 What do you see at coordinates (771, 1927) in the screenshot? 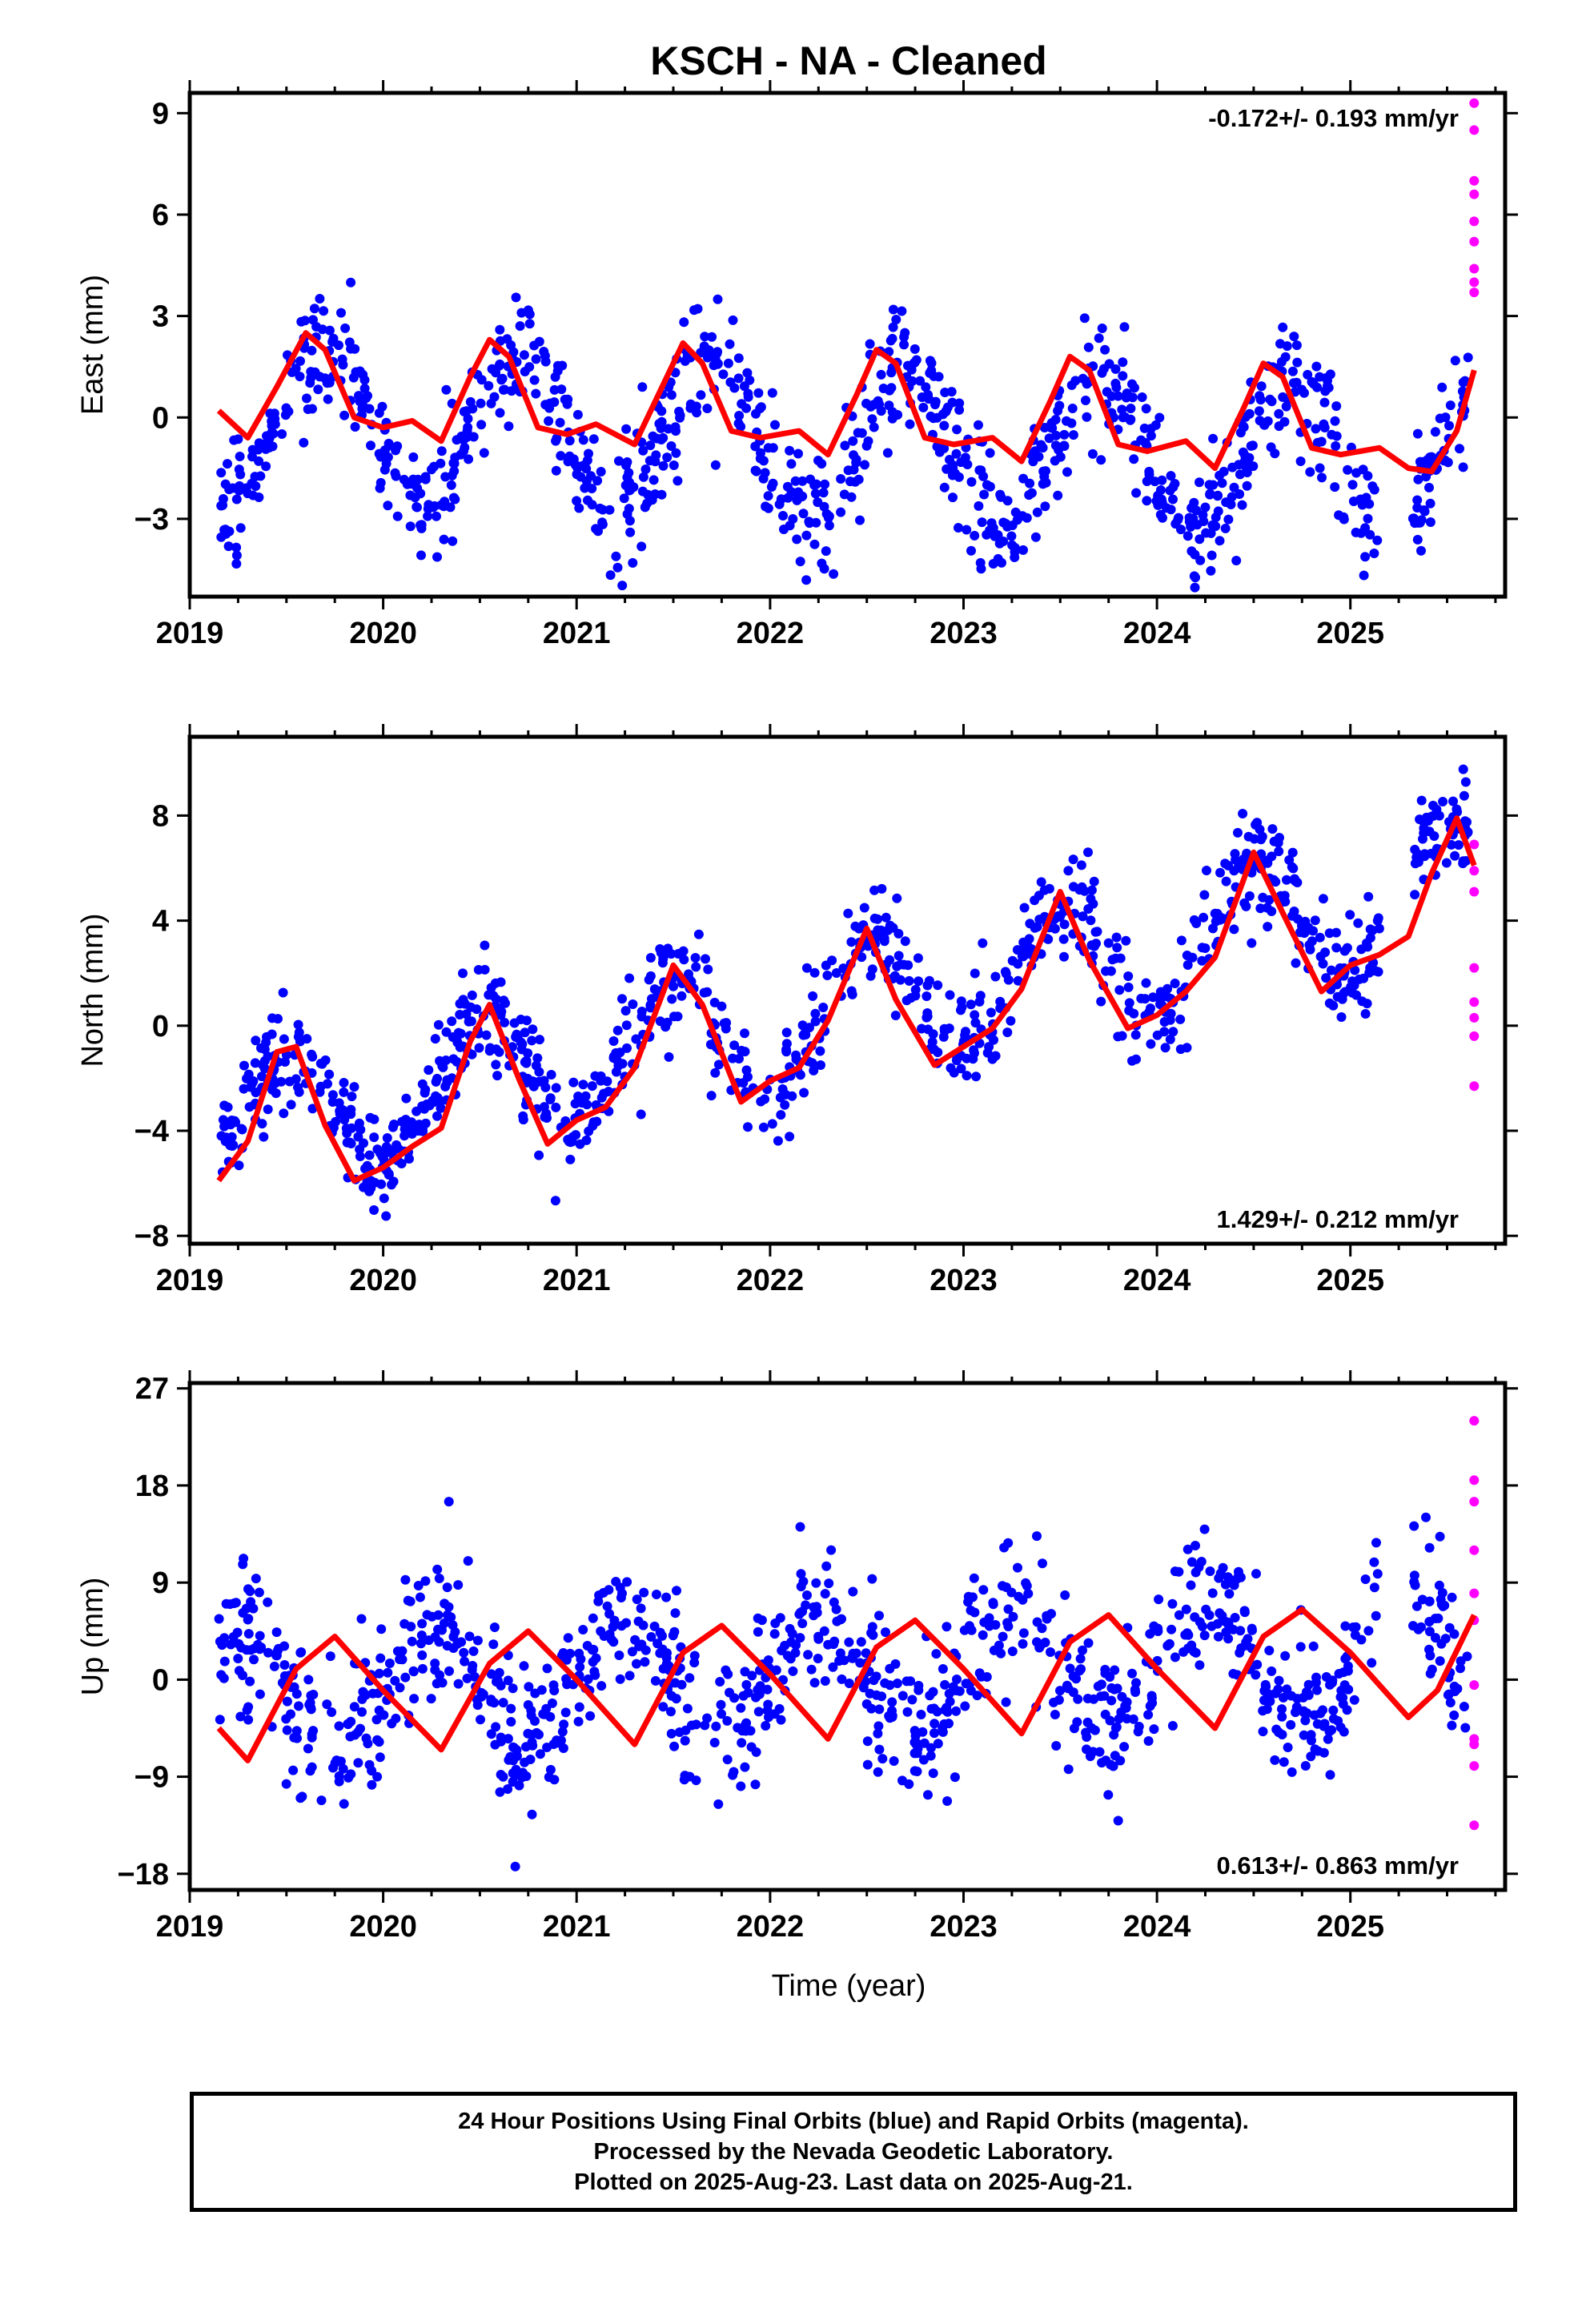
I see `x-tick-label: 2022` at bounding box center [771, 1927].